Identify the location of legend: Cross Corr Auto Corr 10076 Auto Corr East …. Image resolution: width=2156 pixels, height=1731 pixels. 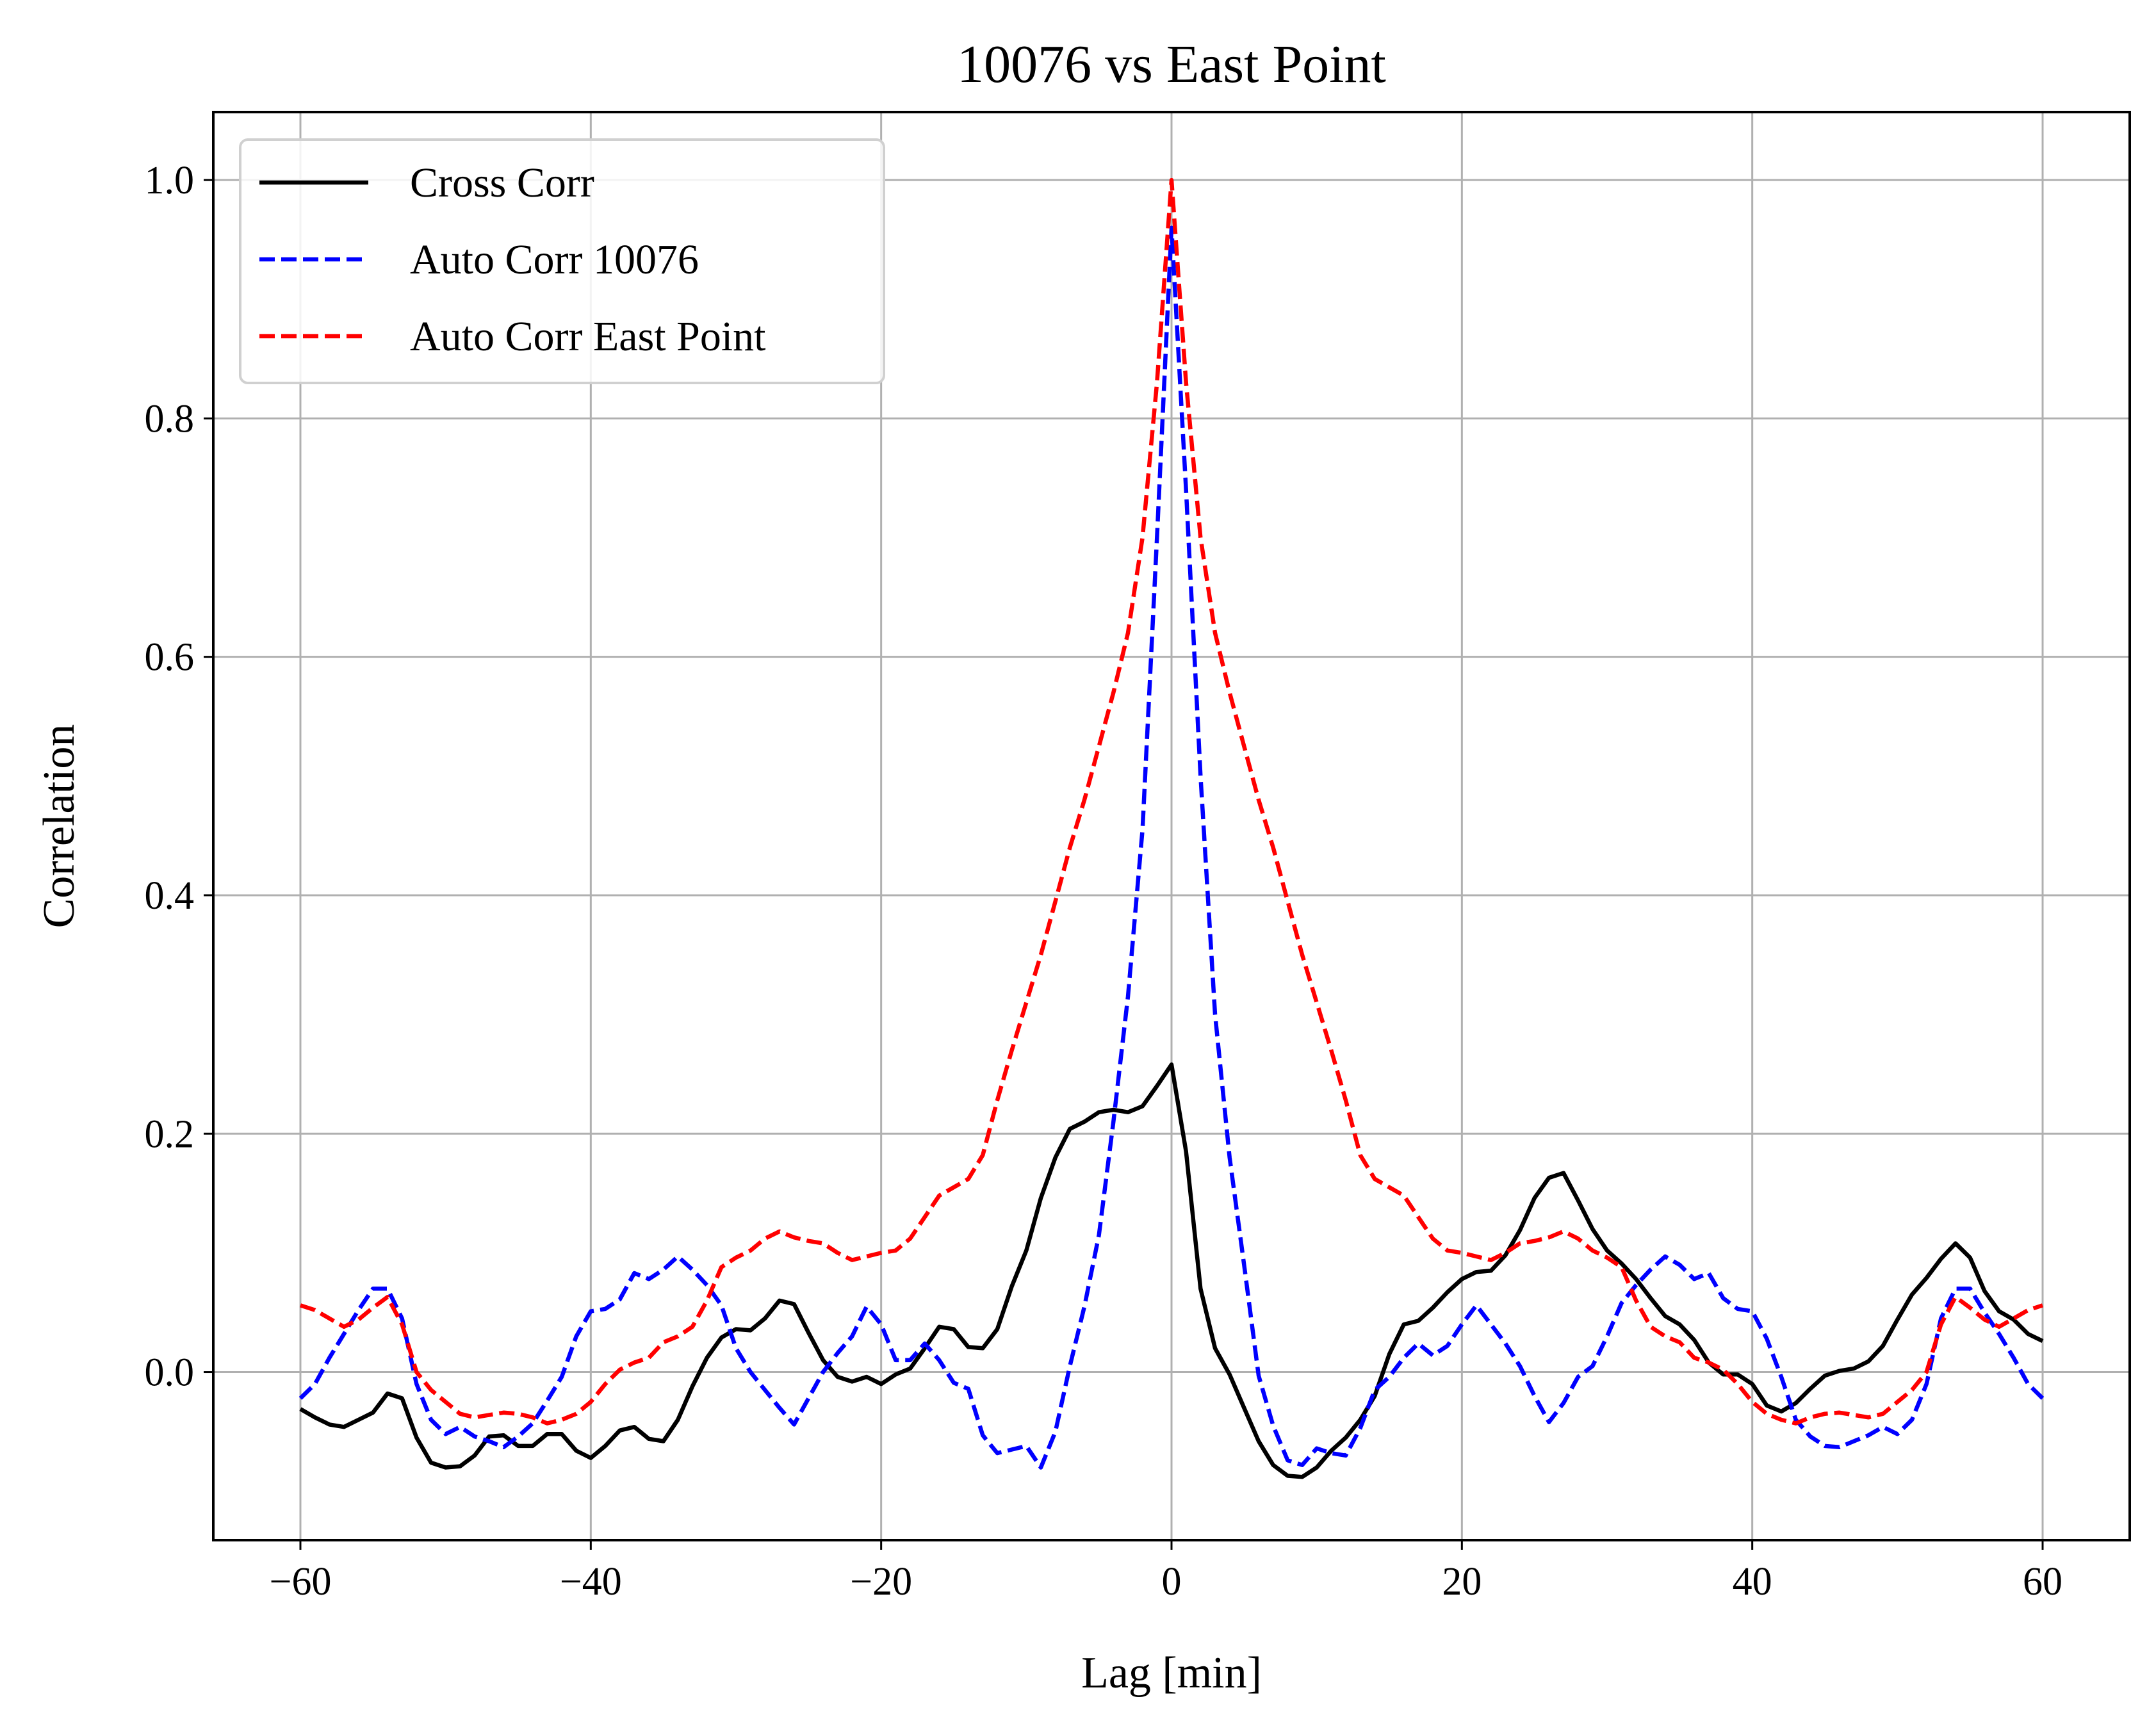
(562, 261).